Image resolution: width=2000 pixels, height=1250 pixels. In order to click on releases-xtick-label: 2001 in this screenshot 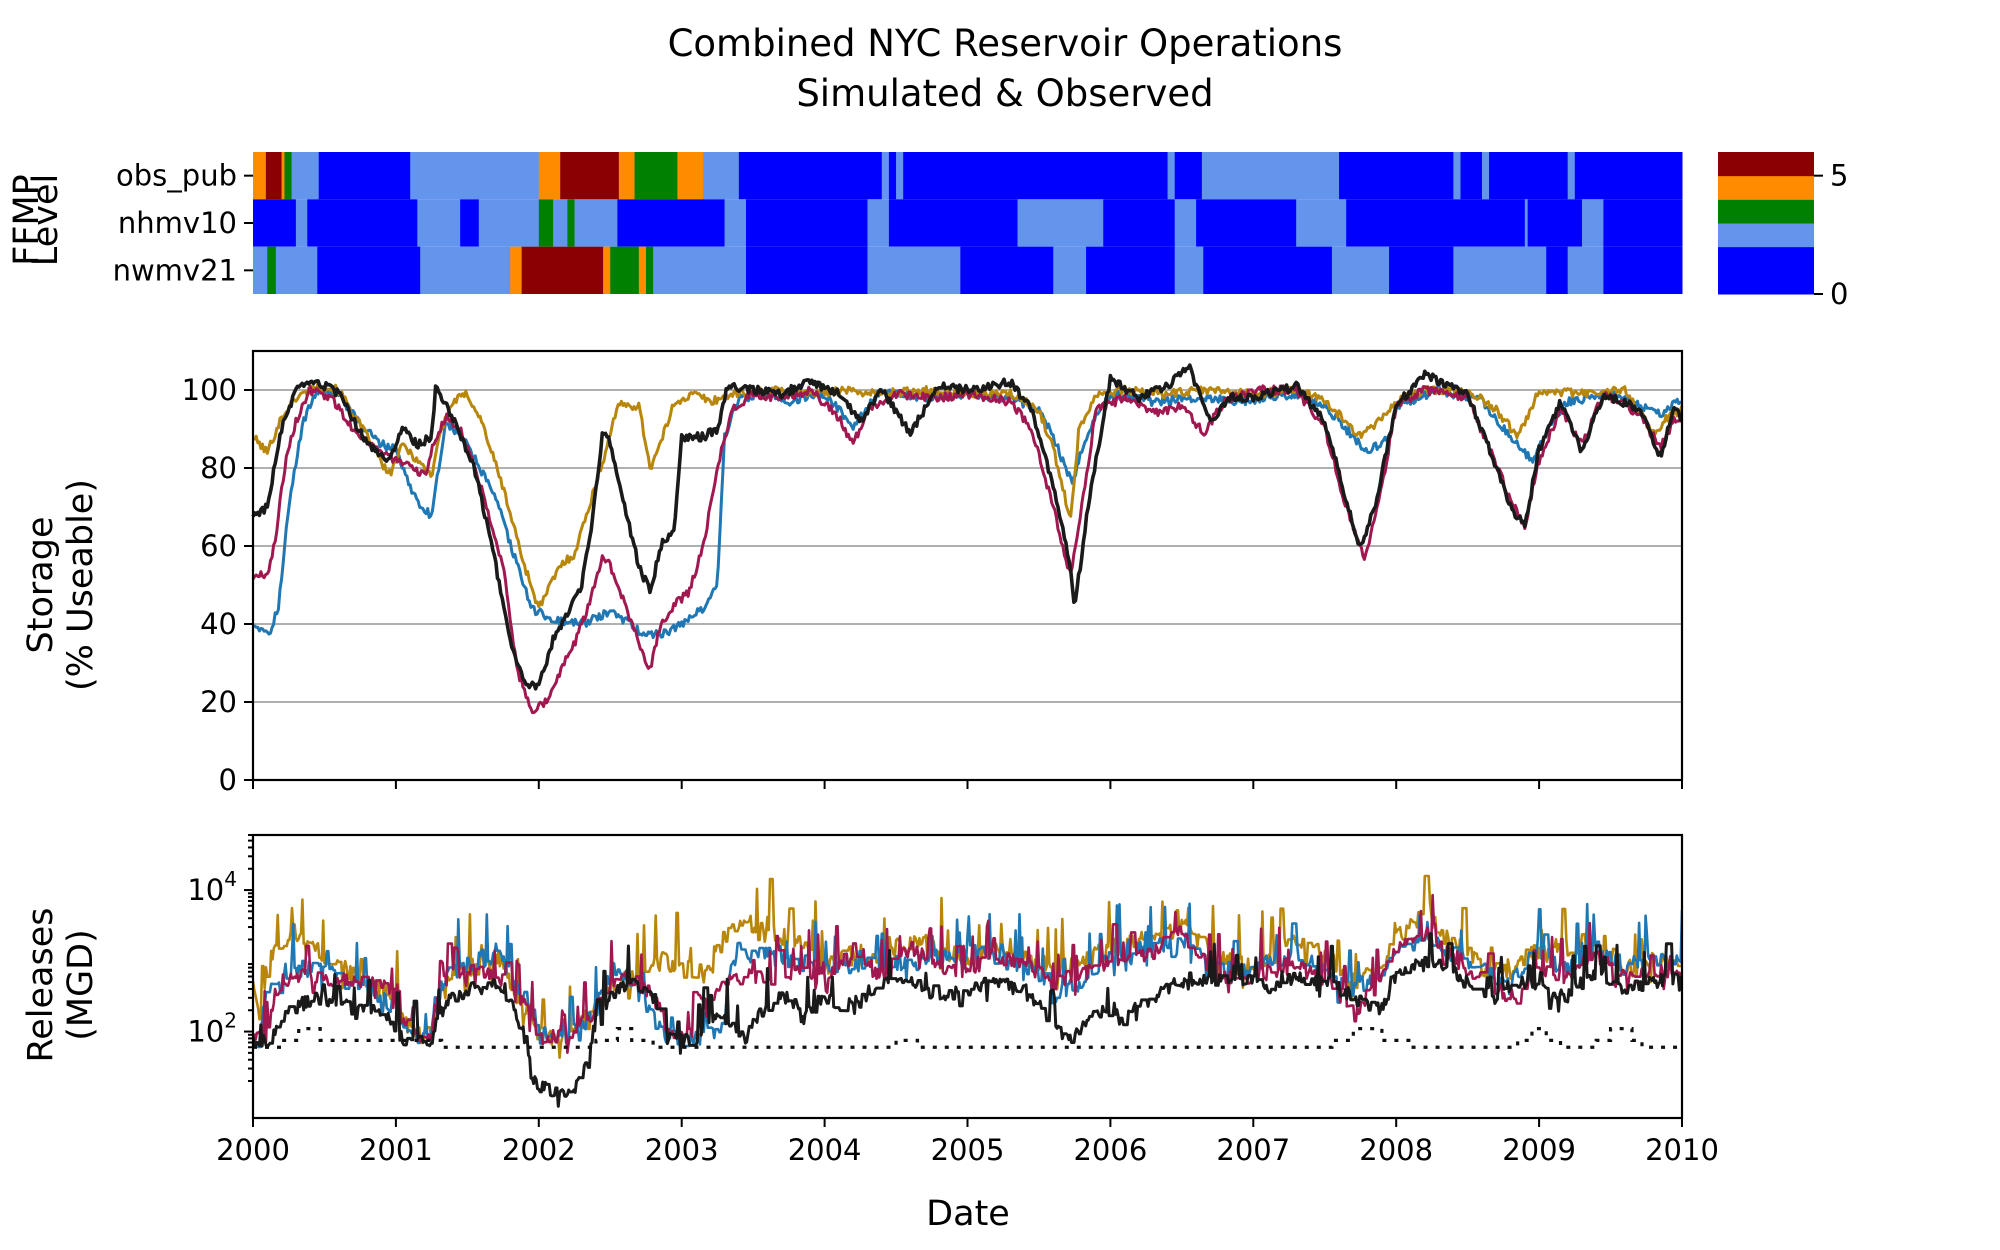, I will do `click(396, 1150)`.